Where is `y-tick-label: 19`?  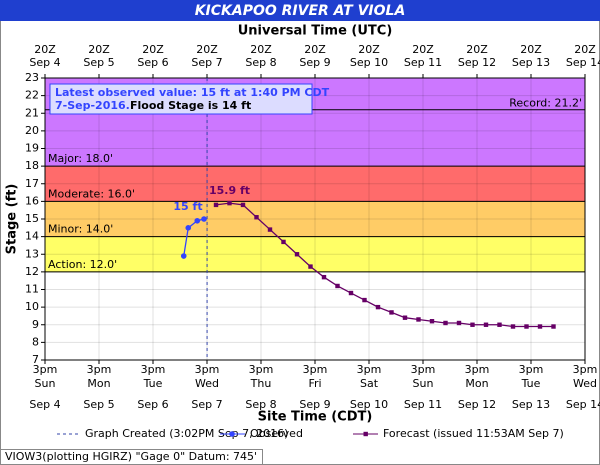 y-tick-label: 19 is located at coordinates (32, 148).